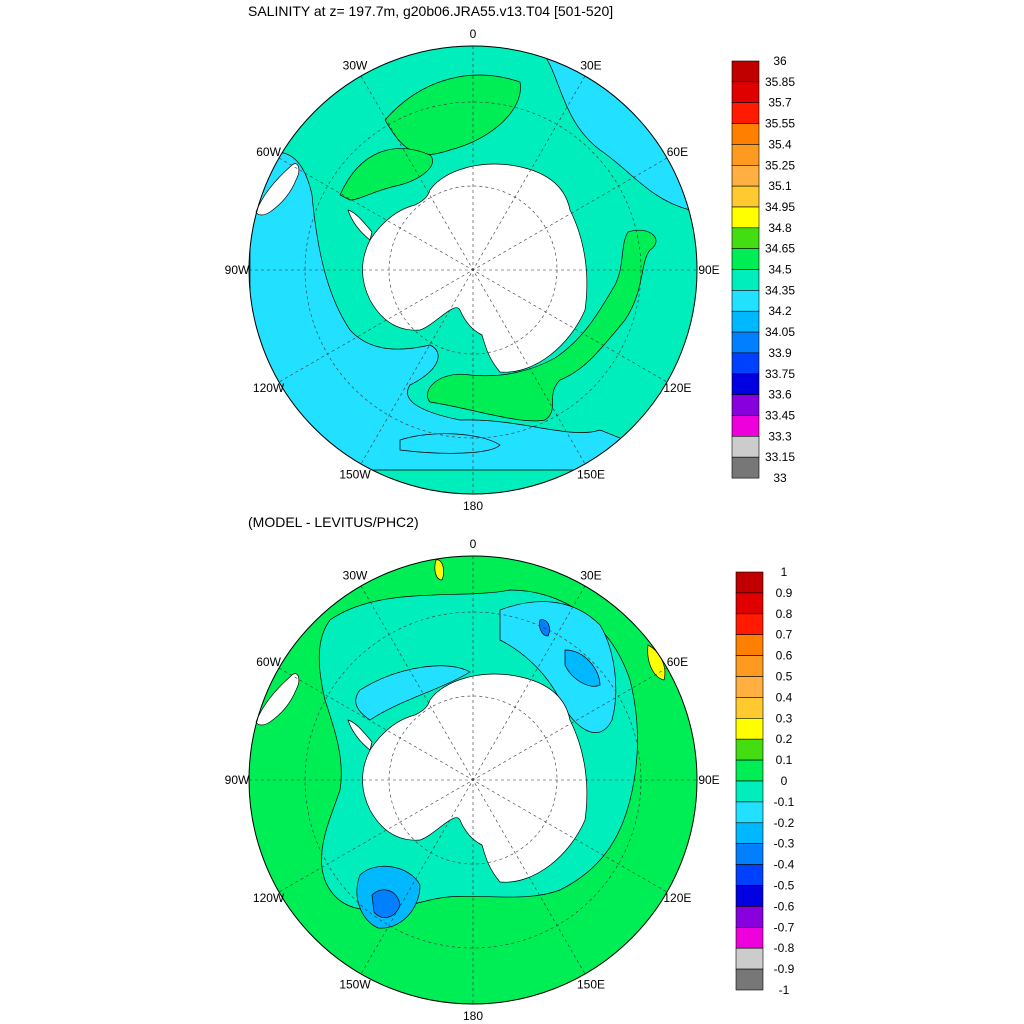 The width and height of the screenshot is (1024, 1024). Describe the element at coordinates (780, 270) in the screenshot. I see `top-colorbar-label-10: 34.5` at that location.